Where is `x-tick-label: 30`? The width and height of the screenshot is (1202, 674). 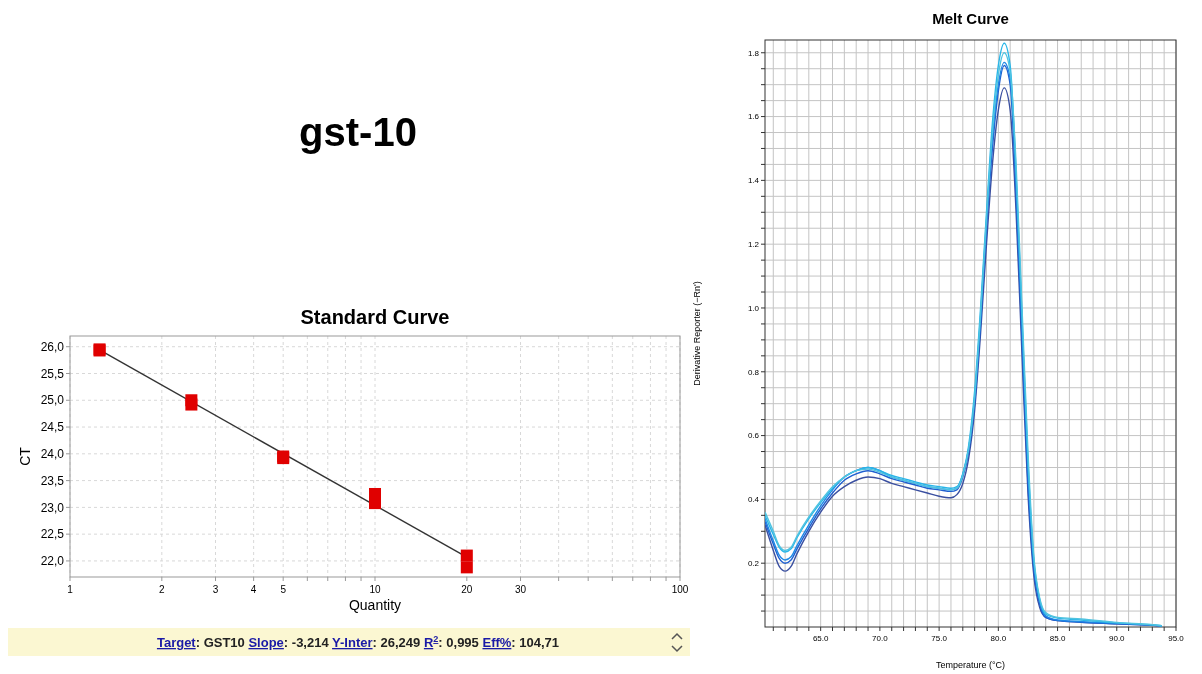 x-tick-label: 30 is located at coordinates (520, 589).